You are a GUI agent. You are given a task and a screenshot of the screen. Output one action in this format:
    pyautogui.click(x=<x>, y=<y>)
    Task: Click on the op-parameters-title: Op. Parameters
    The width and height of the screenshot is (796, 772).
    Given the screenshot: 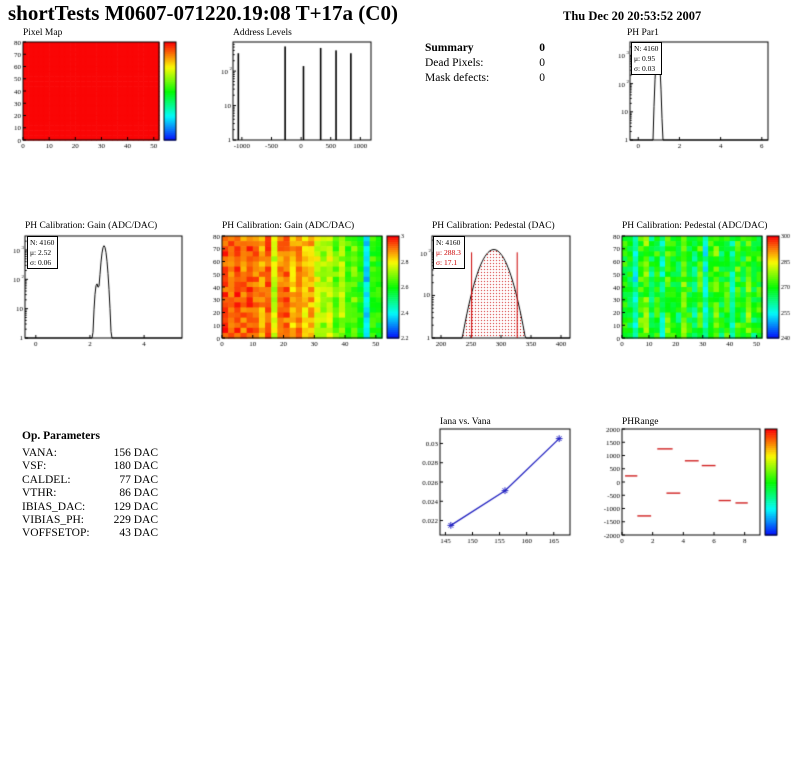 What is the action you would take?
    pyautogui.click(x=61, y=436)
    